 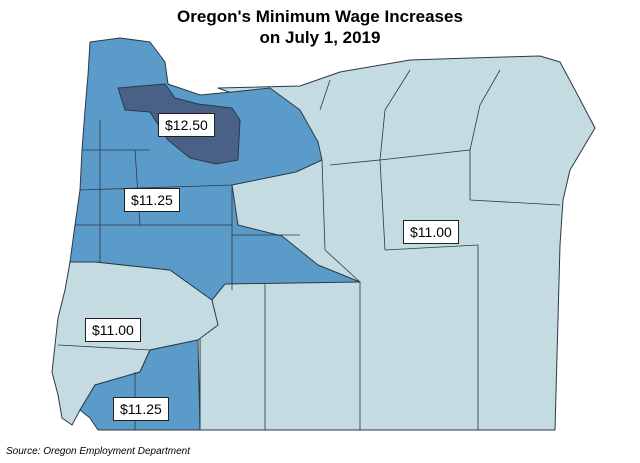 What do you see at coordinates (431, 232) in the screenshot?
I see `label-east-wage: $11.00` at bounding box center [431, 232].